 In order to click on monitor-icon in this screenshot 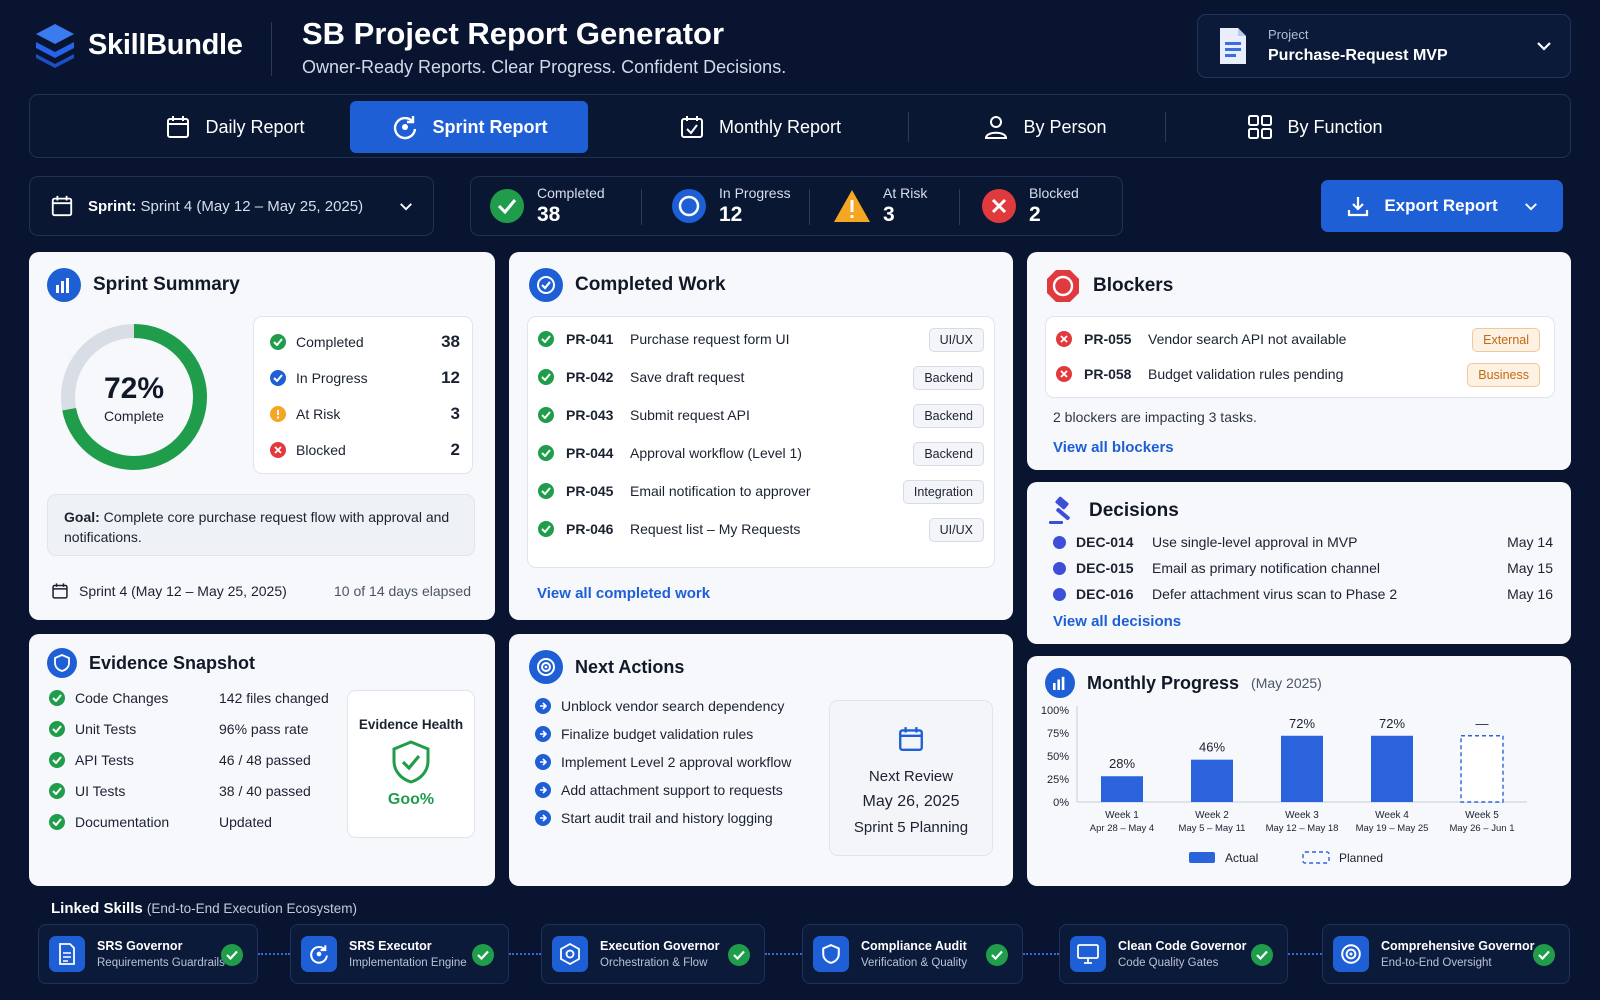, I will do `click(1088, 954)`.